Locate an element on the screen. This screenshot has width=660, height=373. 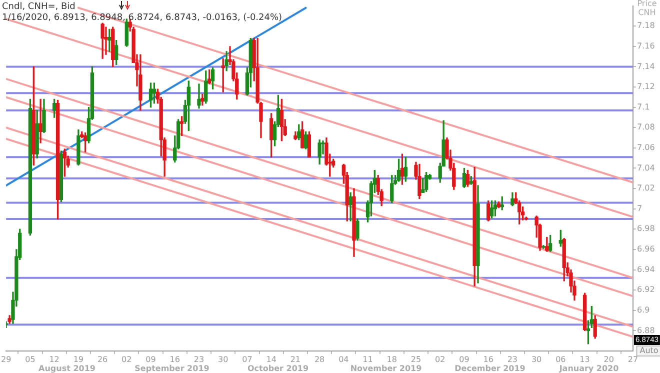
y-tick-label: 7.18 is located at coordinates (646, 25).